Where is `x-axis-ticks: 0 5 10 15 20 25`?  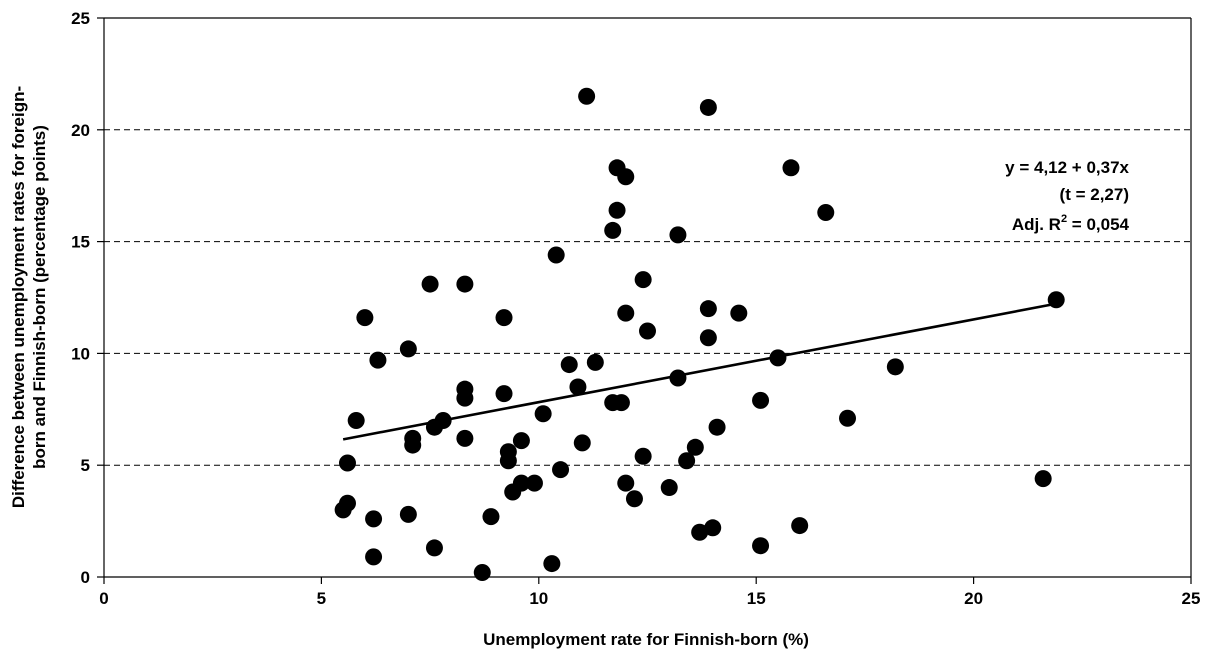 x-axis-ticks: 0 5 10 15 20 25 is located at coordinates (649, 592).